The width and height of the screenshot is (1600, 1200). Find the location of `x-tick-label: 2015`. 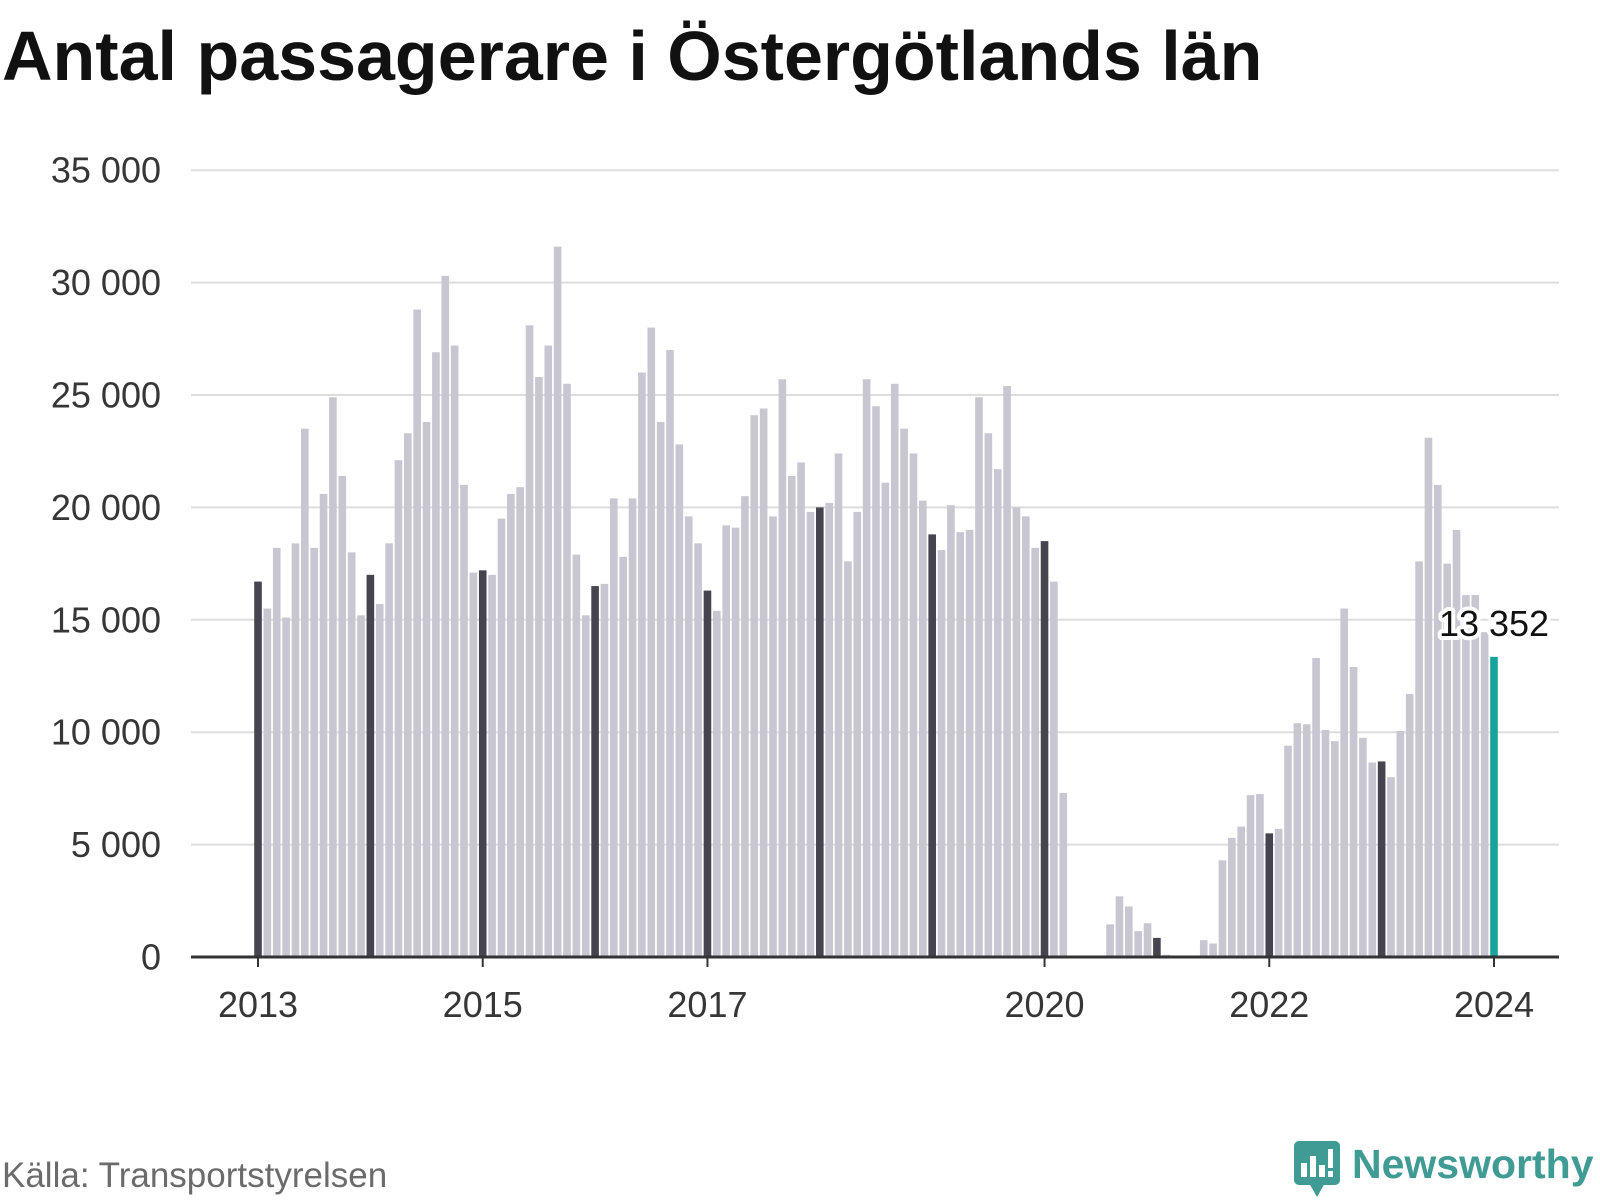

x-tick-label: 2015 is located at coordinates (483, 1004).